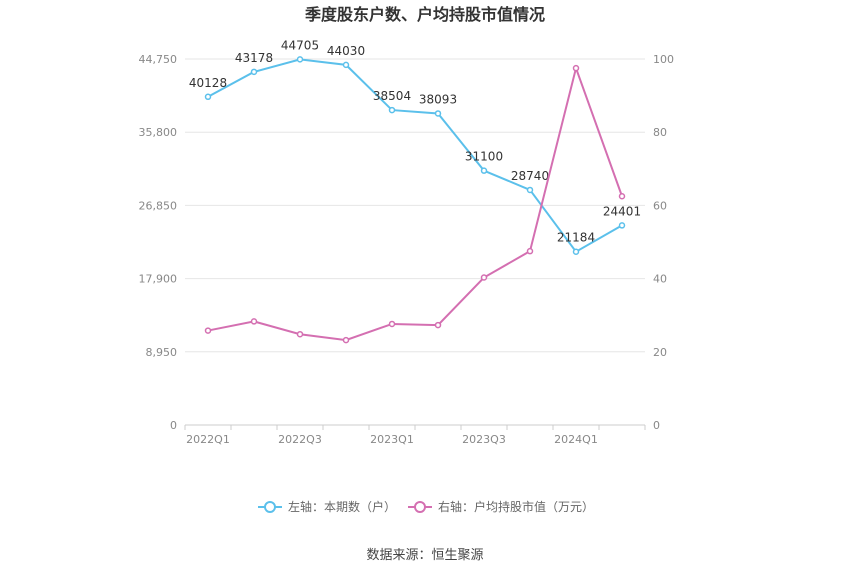 The width and height of the screenshot is (850, 575). Describe the element at coordinates (342, 506) in the screenshot. I see `legend-label: 左轴：本期数（户）` at that location.